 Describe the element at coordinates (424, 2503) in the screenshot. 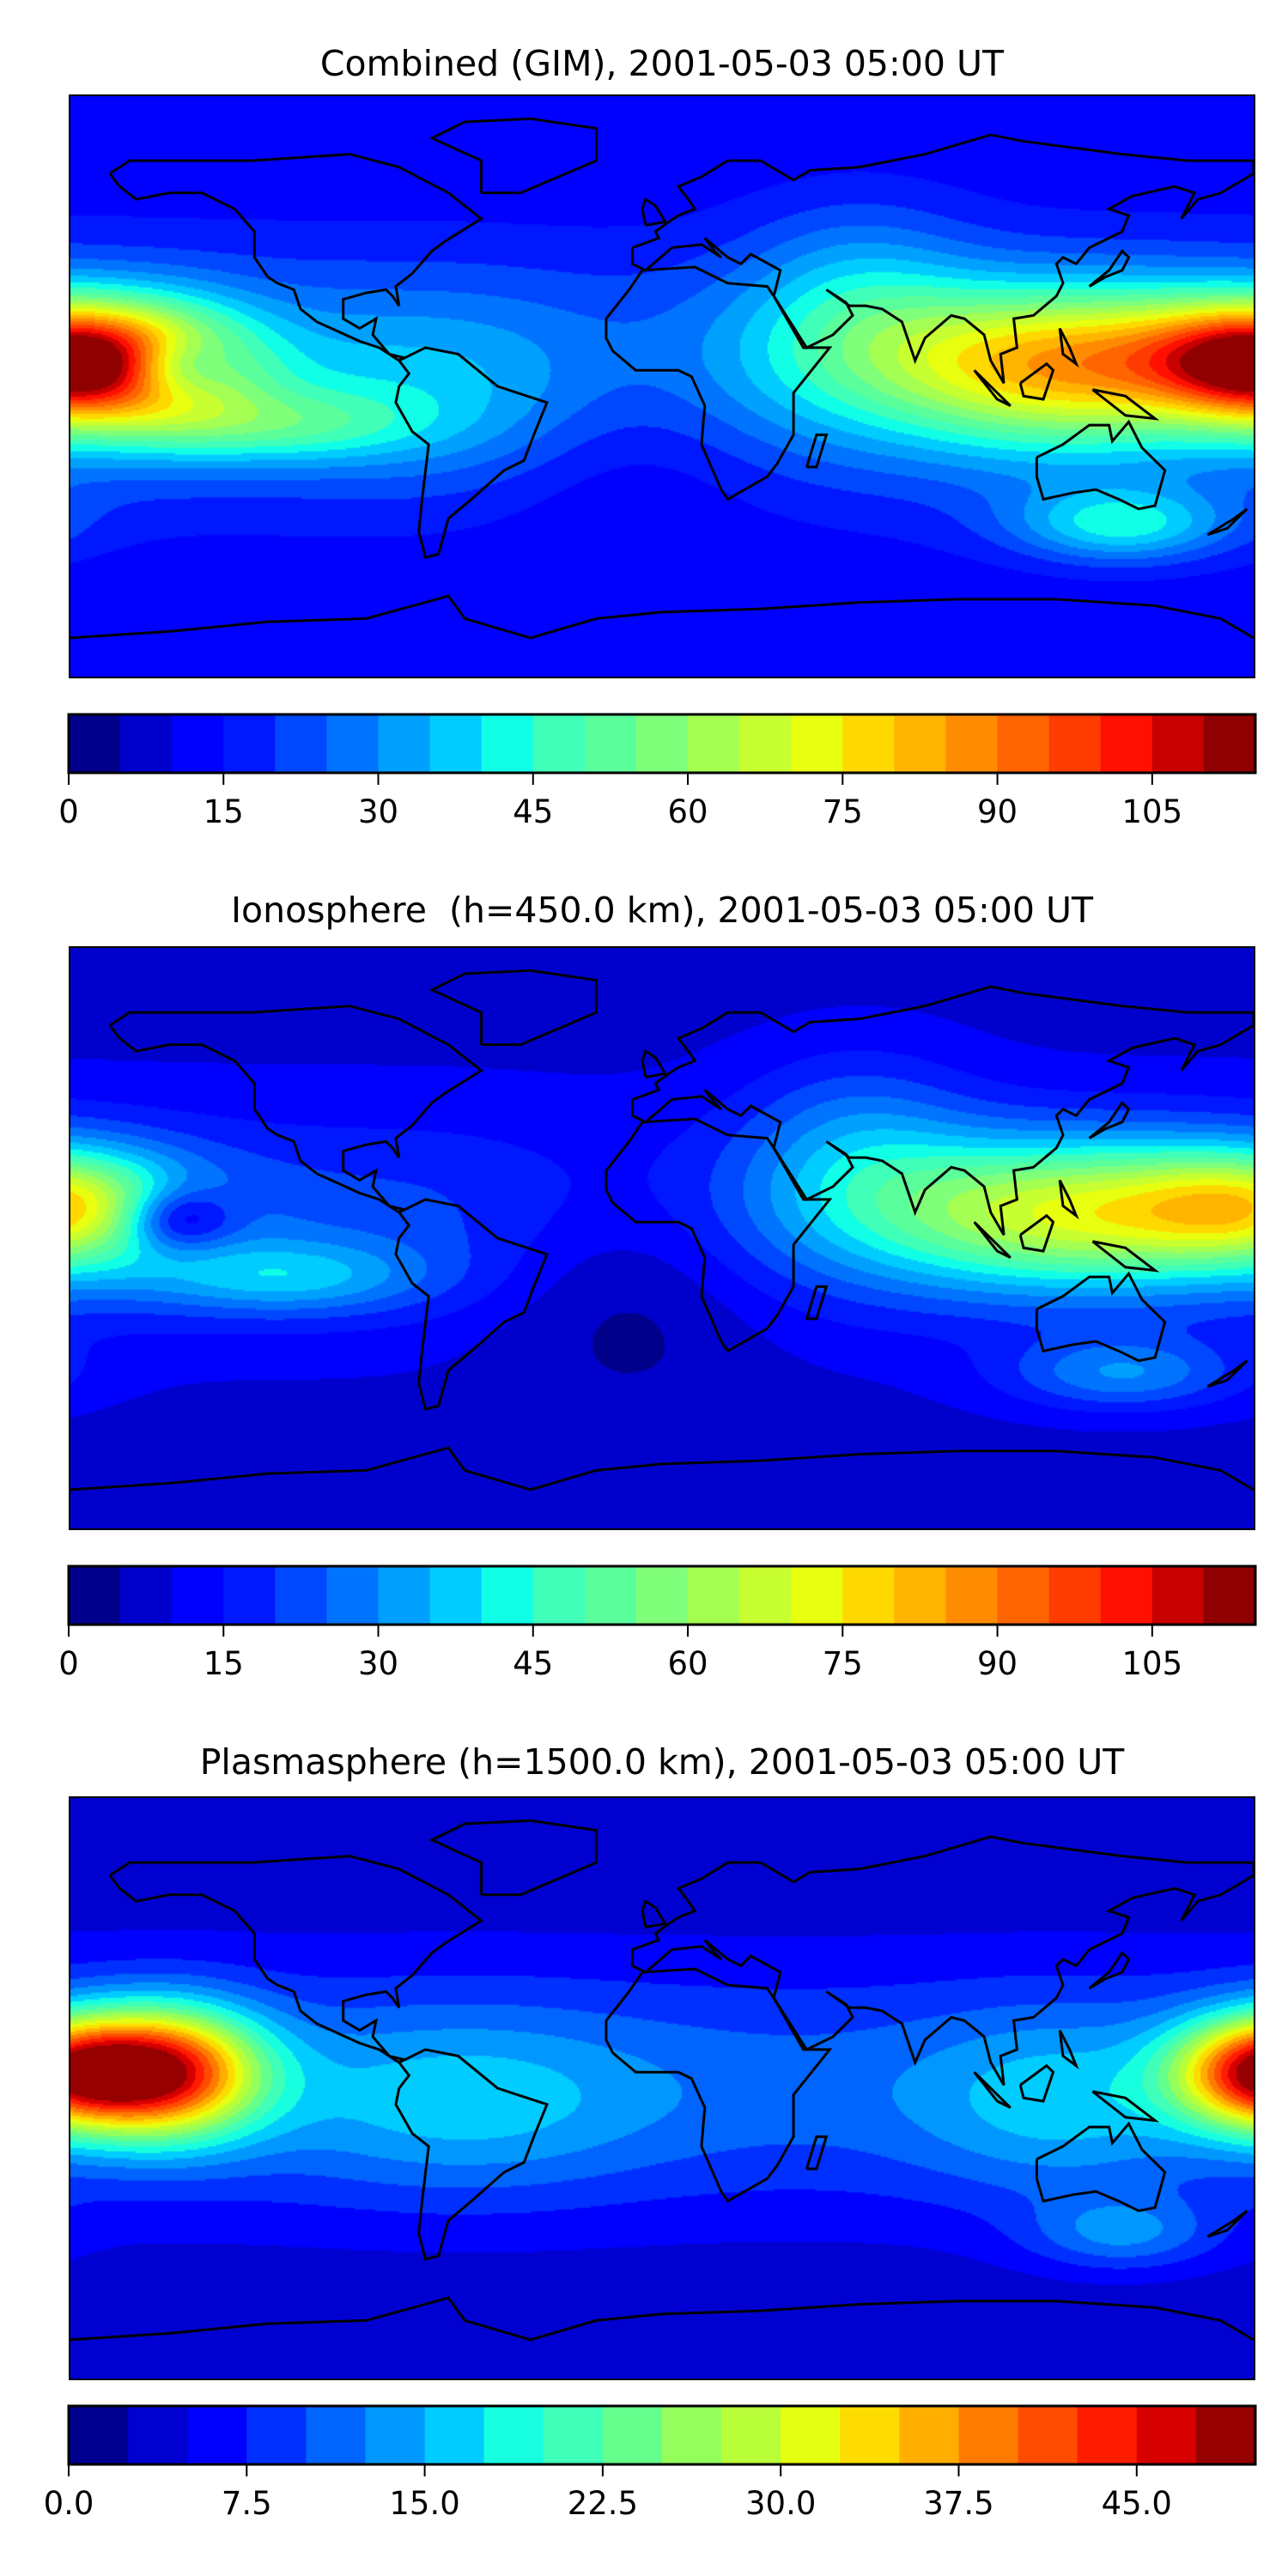

I see `colorbar-tick-label: 15.0` at that location.